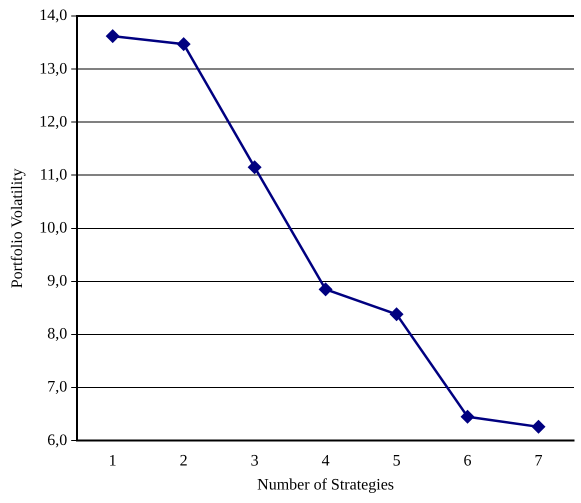 This screenshot has height=503, width=581. Describe the element at coordinates (468, 461) in the screenshot. I see `x-tick-label: 6` at that location.